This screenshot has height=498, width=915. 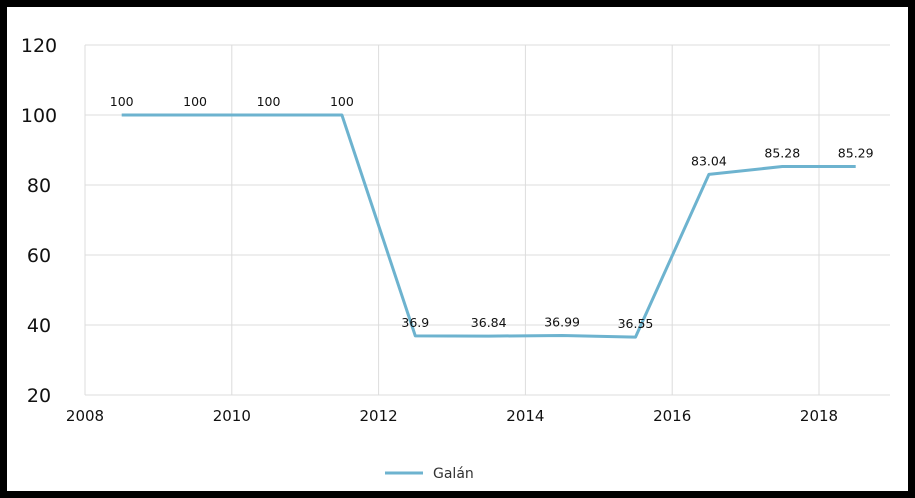 I want to click on x-tick-label-2018: 2018, so click(x=819, y=416).